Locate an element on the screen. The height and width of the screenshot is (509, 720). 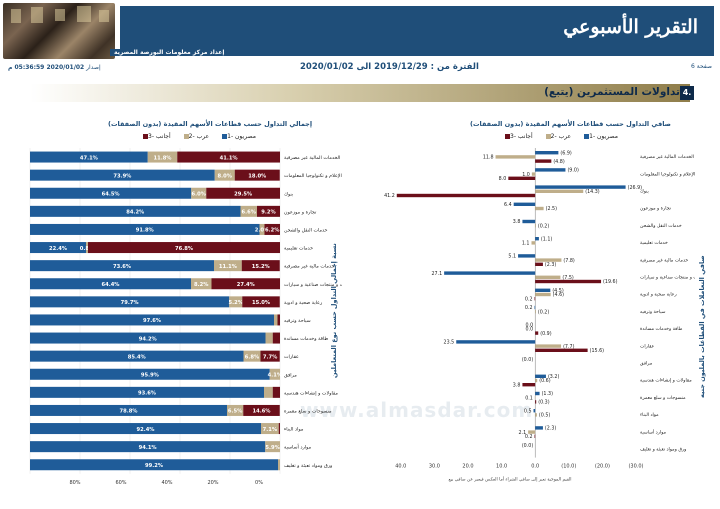
data-label: (15.6) is located at coordinates (597, 351).